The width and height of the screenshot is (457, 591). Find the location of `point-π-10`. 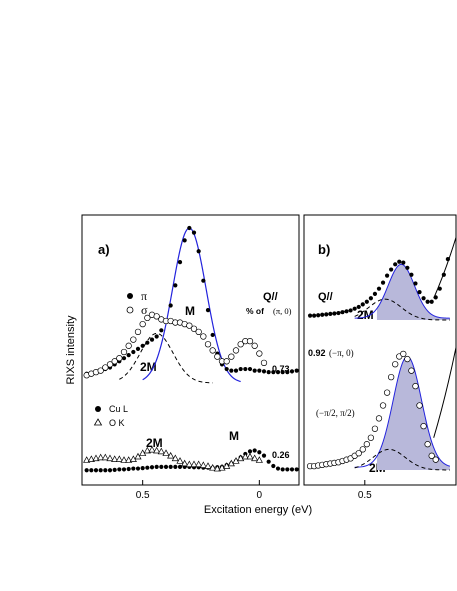

point-π-10 is located at coordinates (133, 352).